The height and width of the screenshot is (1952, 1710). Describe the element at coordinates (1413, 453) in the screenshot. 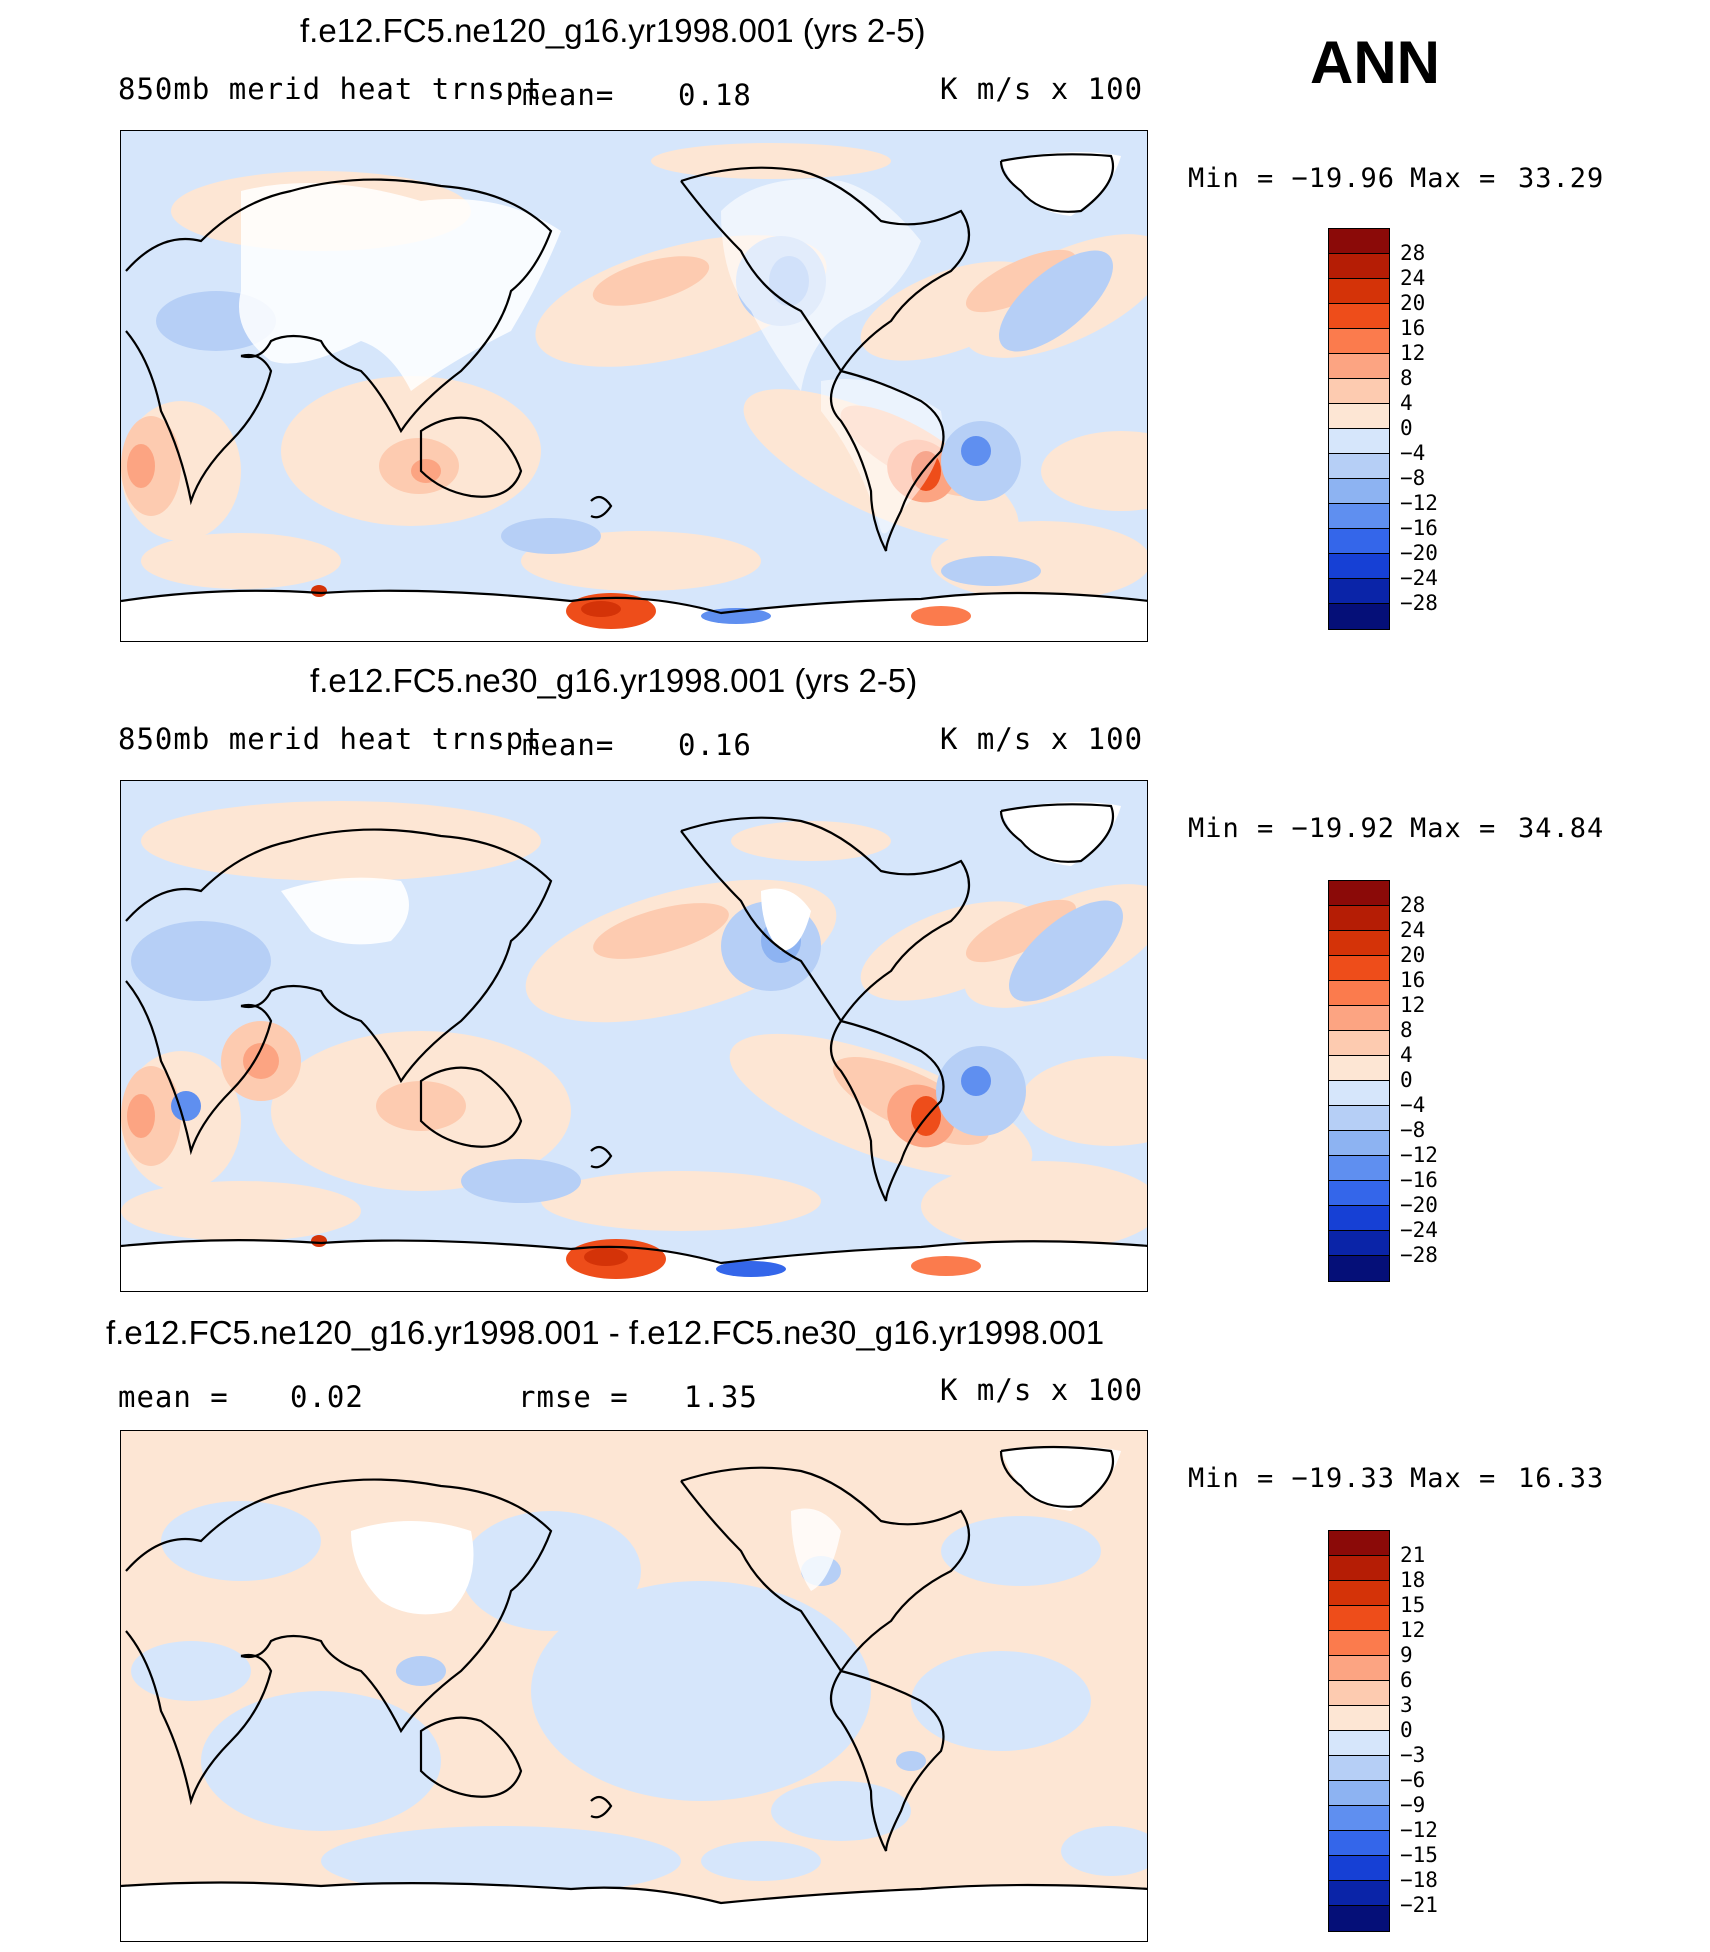

I see `colorbar-tick-label: −4` at that location.